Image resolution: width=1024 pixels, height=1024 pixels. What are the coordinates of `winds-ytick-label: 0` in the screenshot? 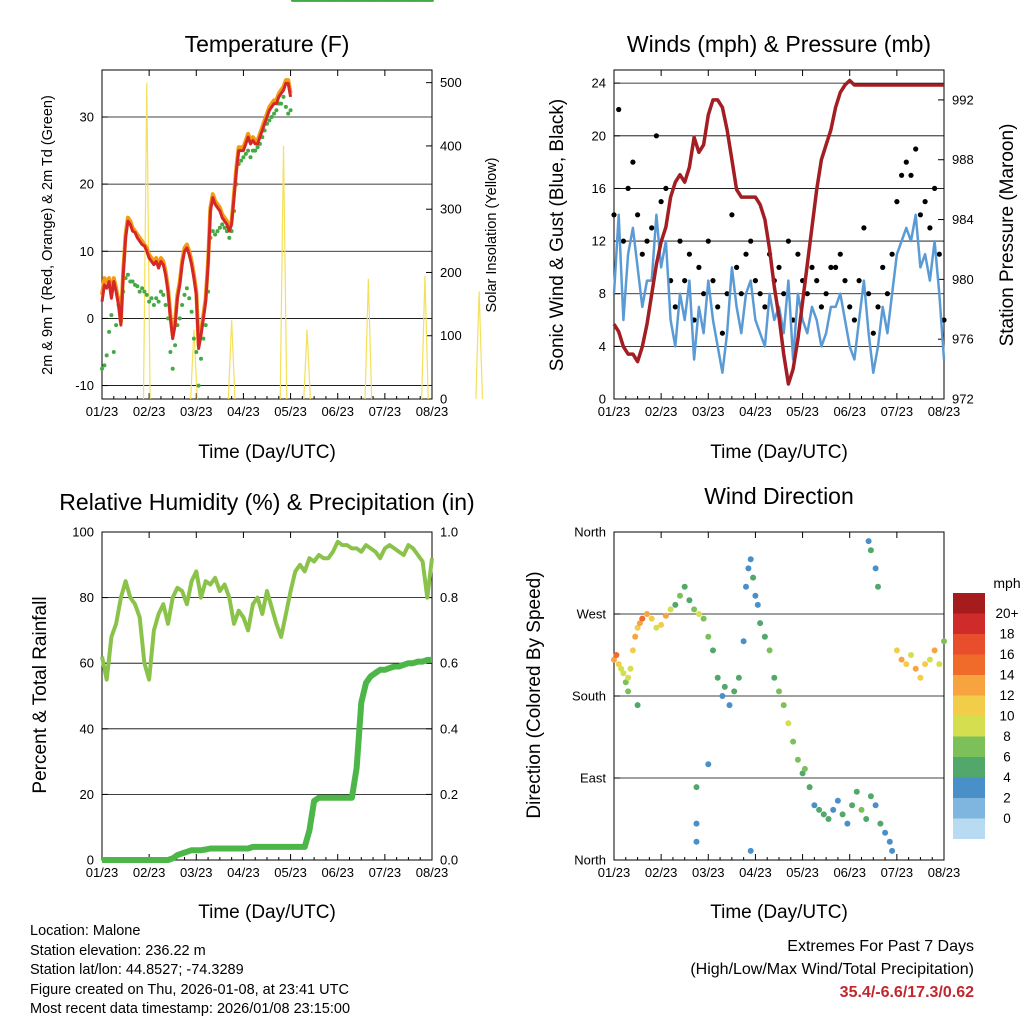 It's located at (602, 399).